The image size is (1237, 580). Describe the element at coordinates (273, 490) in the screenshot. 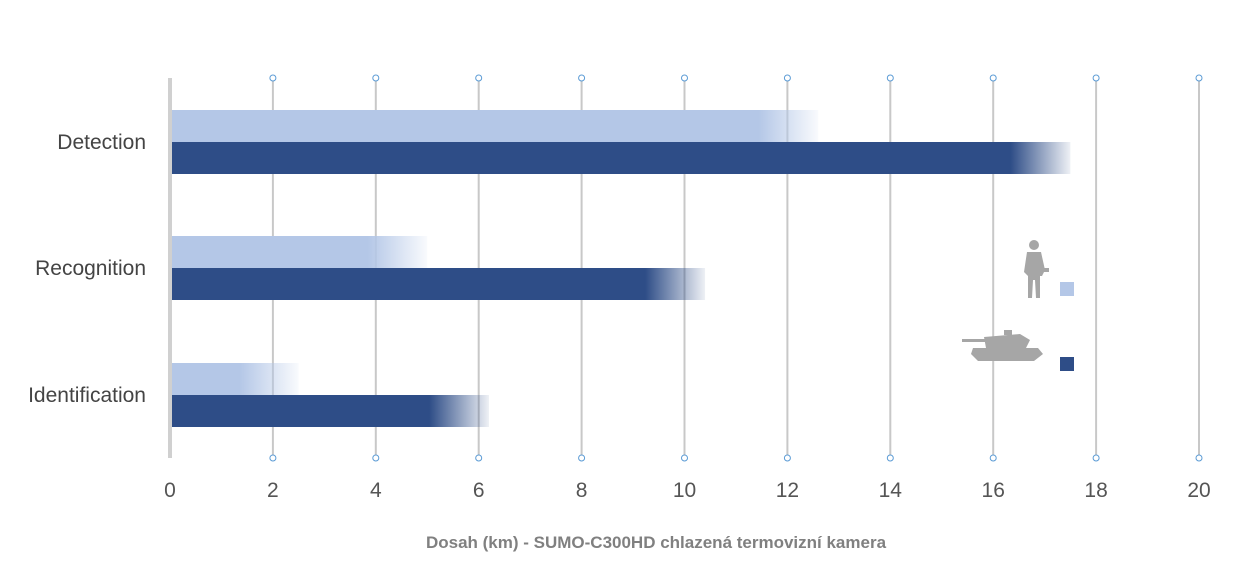

I see `x-tick-label: 2` at that location.